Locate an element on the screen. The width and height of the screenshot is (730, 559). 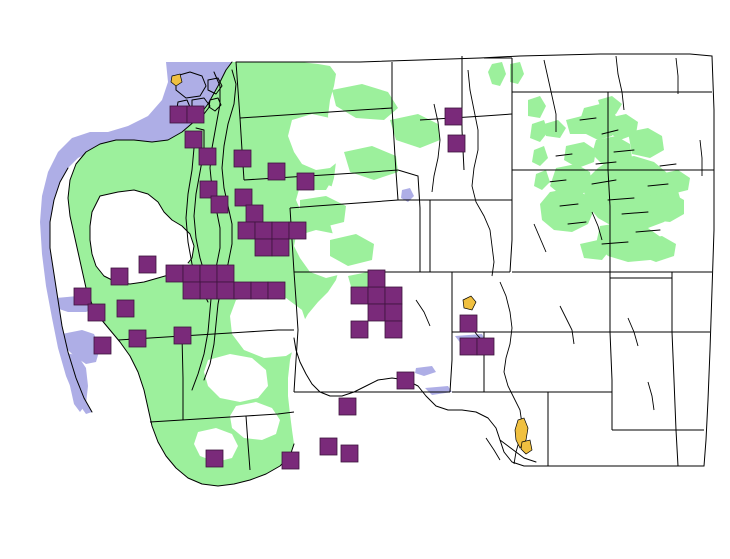
range-shading-north-strip is located at coordinates (519, 126).